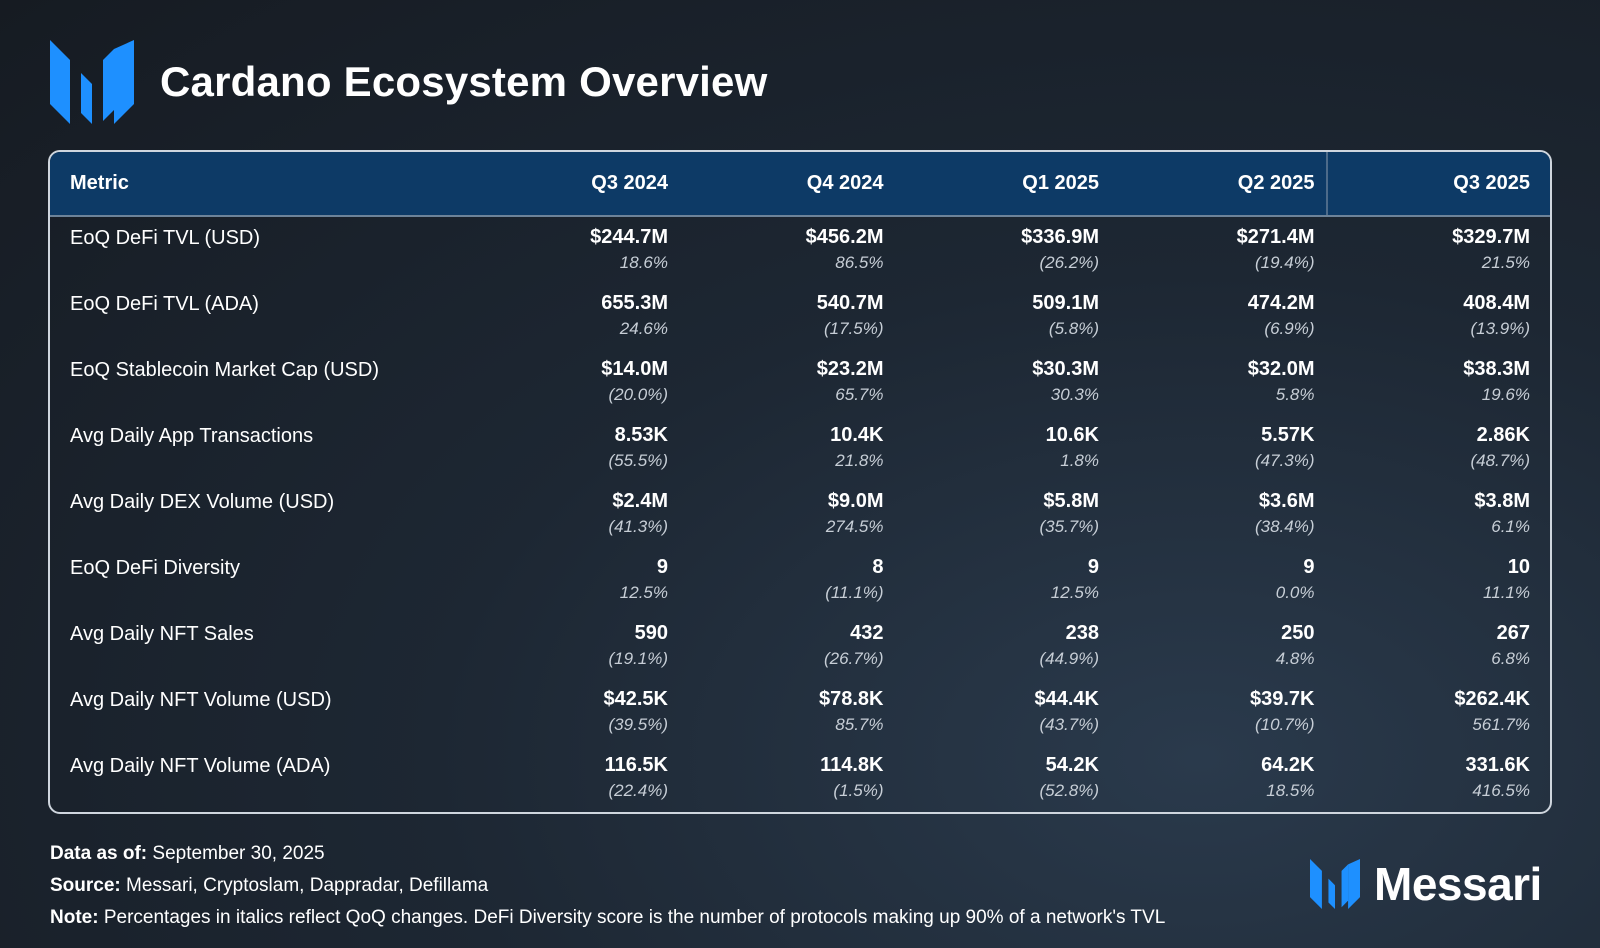 The image size is (1600, 948). Describe the element at coordinates (1012, 518) in the screenshot. I see `metric-cell: $5.8M (35.7%)` at that location.